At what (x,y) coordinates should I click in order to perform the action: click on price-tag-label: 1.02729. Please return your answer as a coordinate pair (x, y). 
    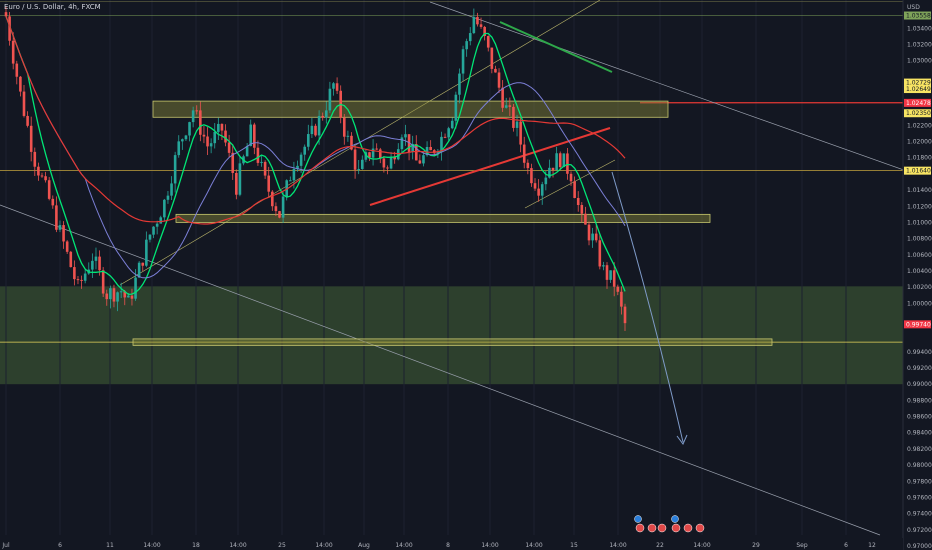
    Looking at the image, I should click on (918, 83).